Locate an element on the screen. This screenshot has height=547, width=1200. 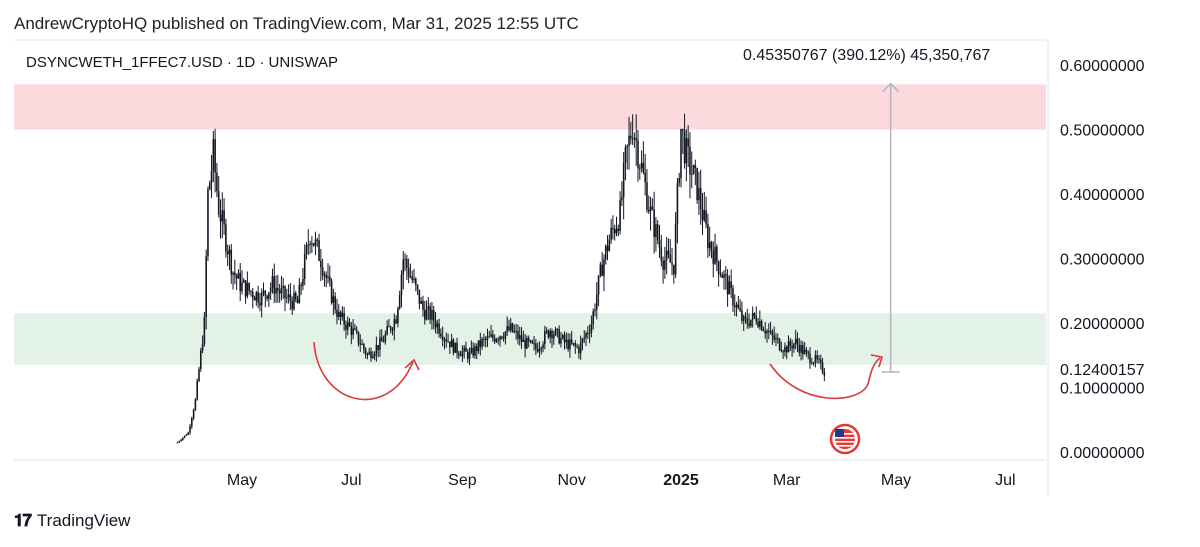
flag-stripe is located at coordinates (845, 442).